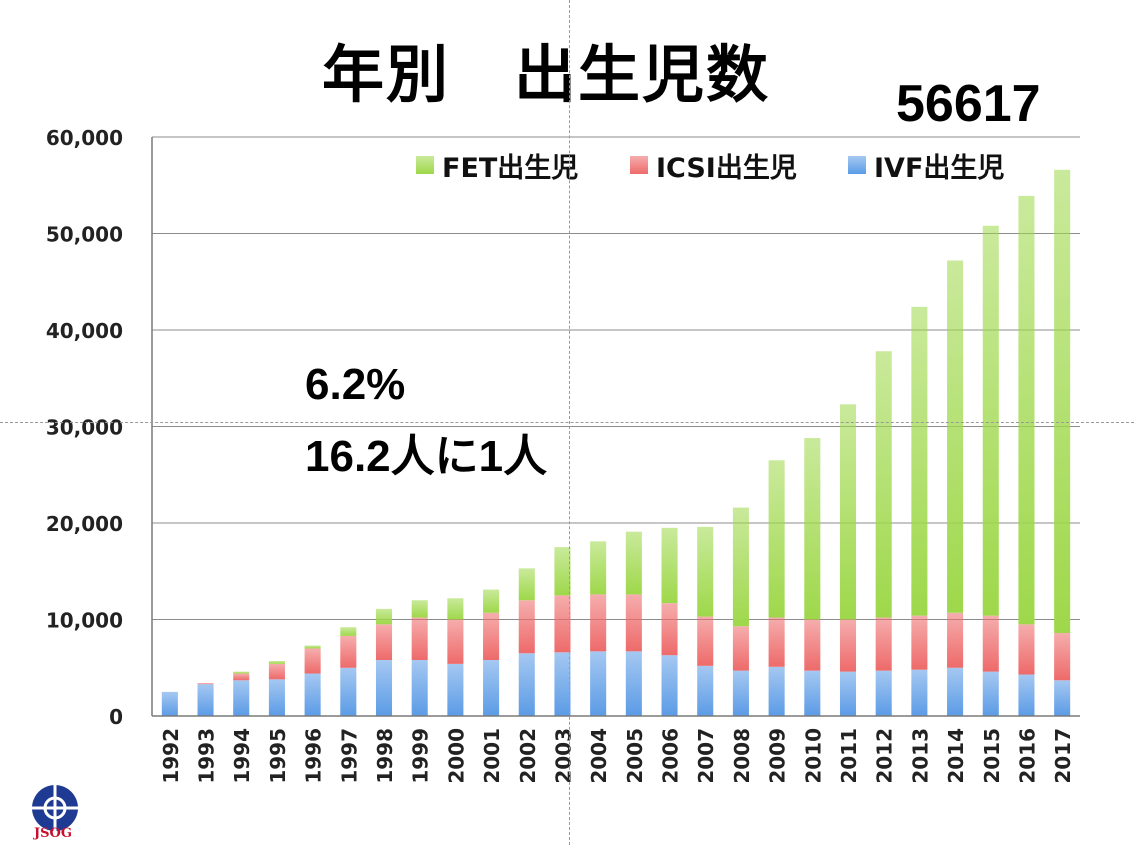 The image size is (1134, 845). Describe the element at coordinates (919, 692) in the screenshot. I see `bar-IVF出生児-2013` at that location.